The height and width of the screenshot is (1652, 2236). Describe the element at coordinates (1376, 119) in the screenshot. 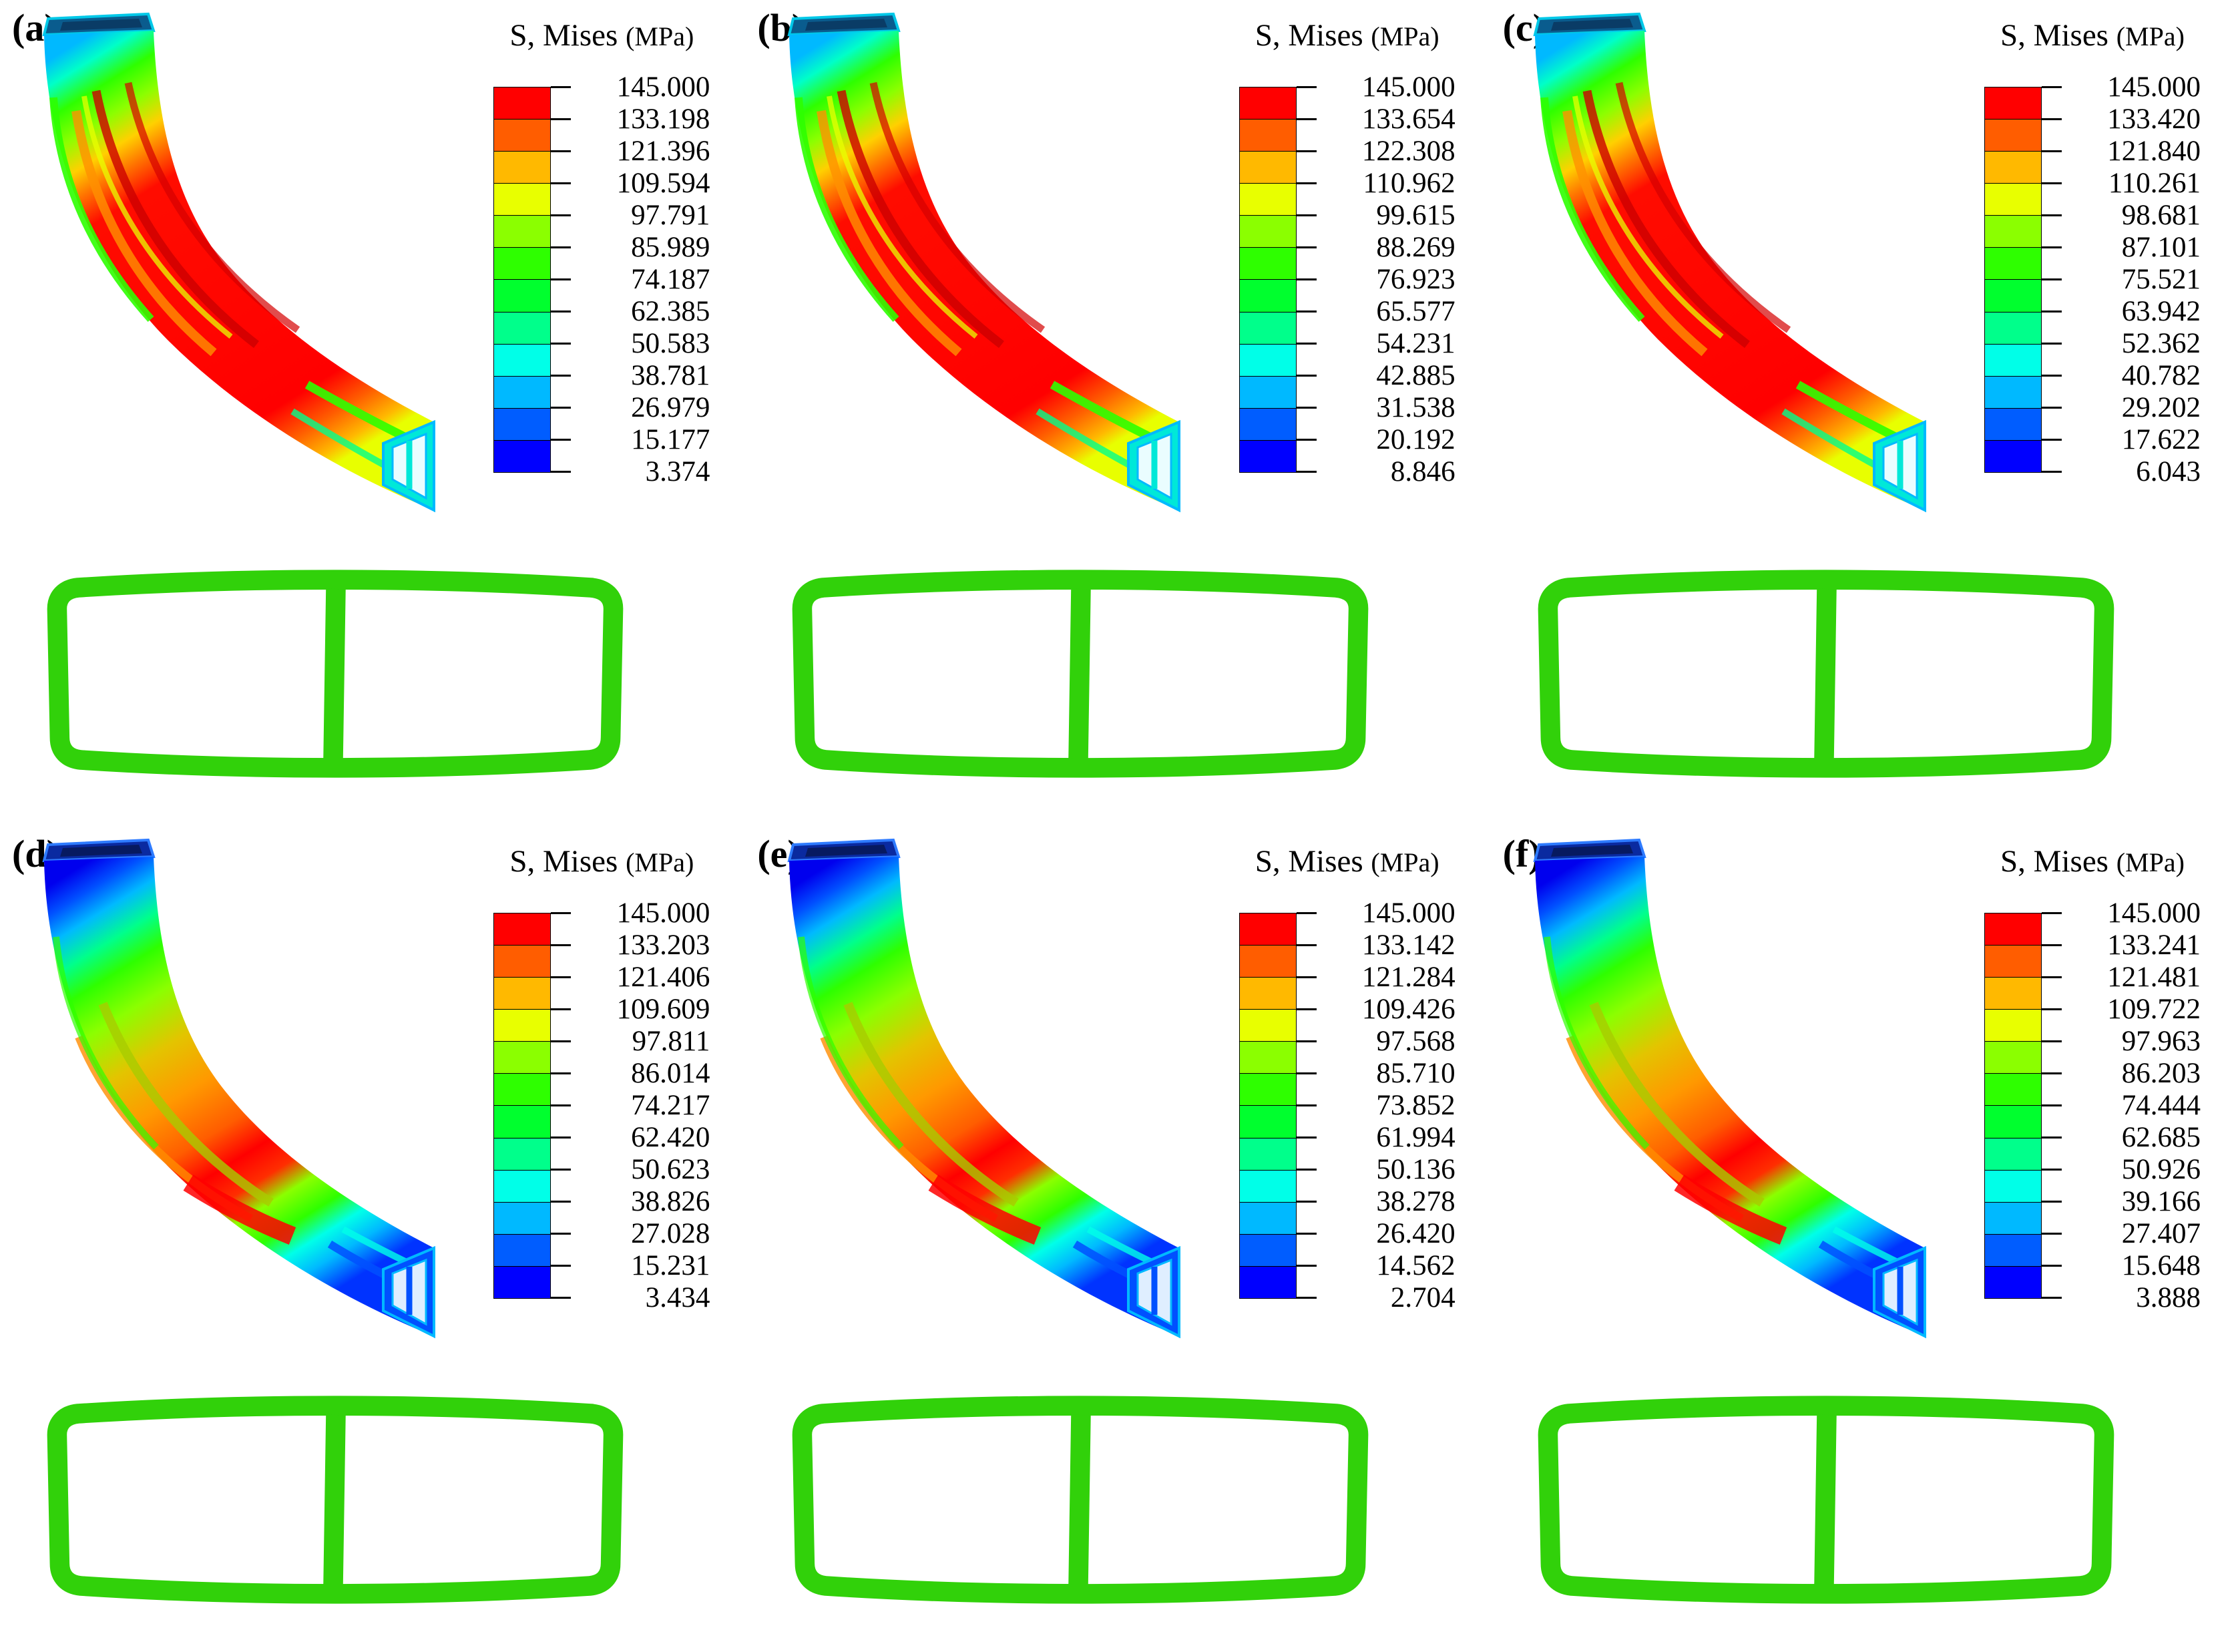

I see `legend-tick-row: 133.654` at that location.